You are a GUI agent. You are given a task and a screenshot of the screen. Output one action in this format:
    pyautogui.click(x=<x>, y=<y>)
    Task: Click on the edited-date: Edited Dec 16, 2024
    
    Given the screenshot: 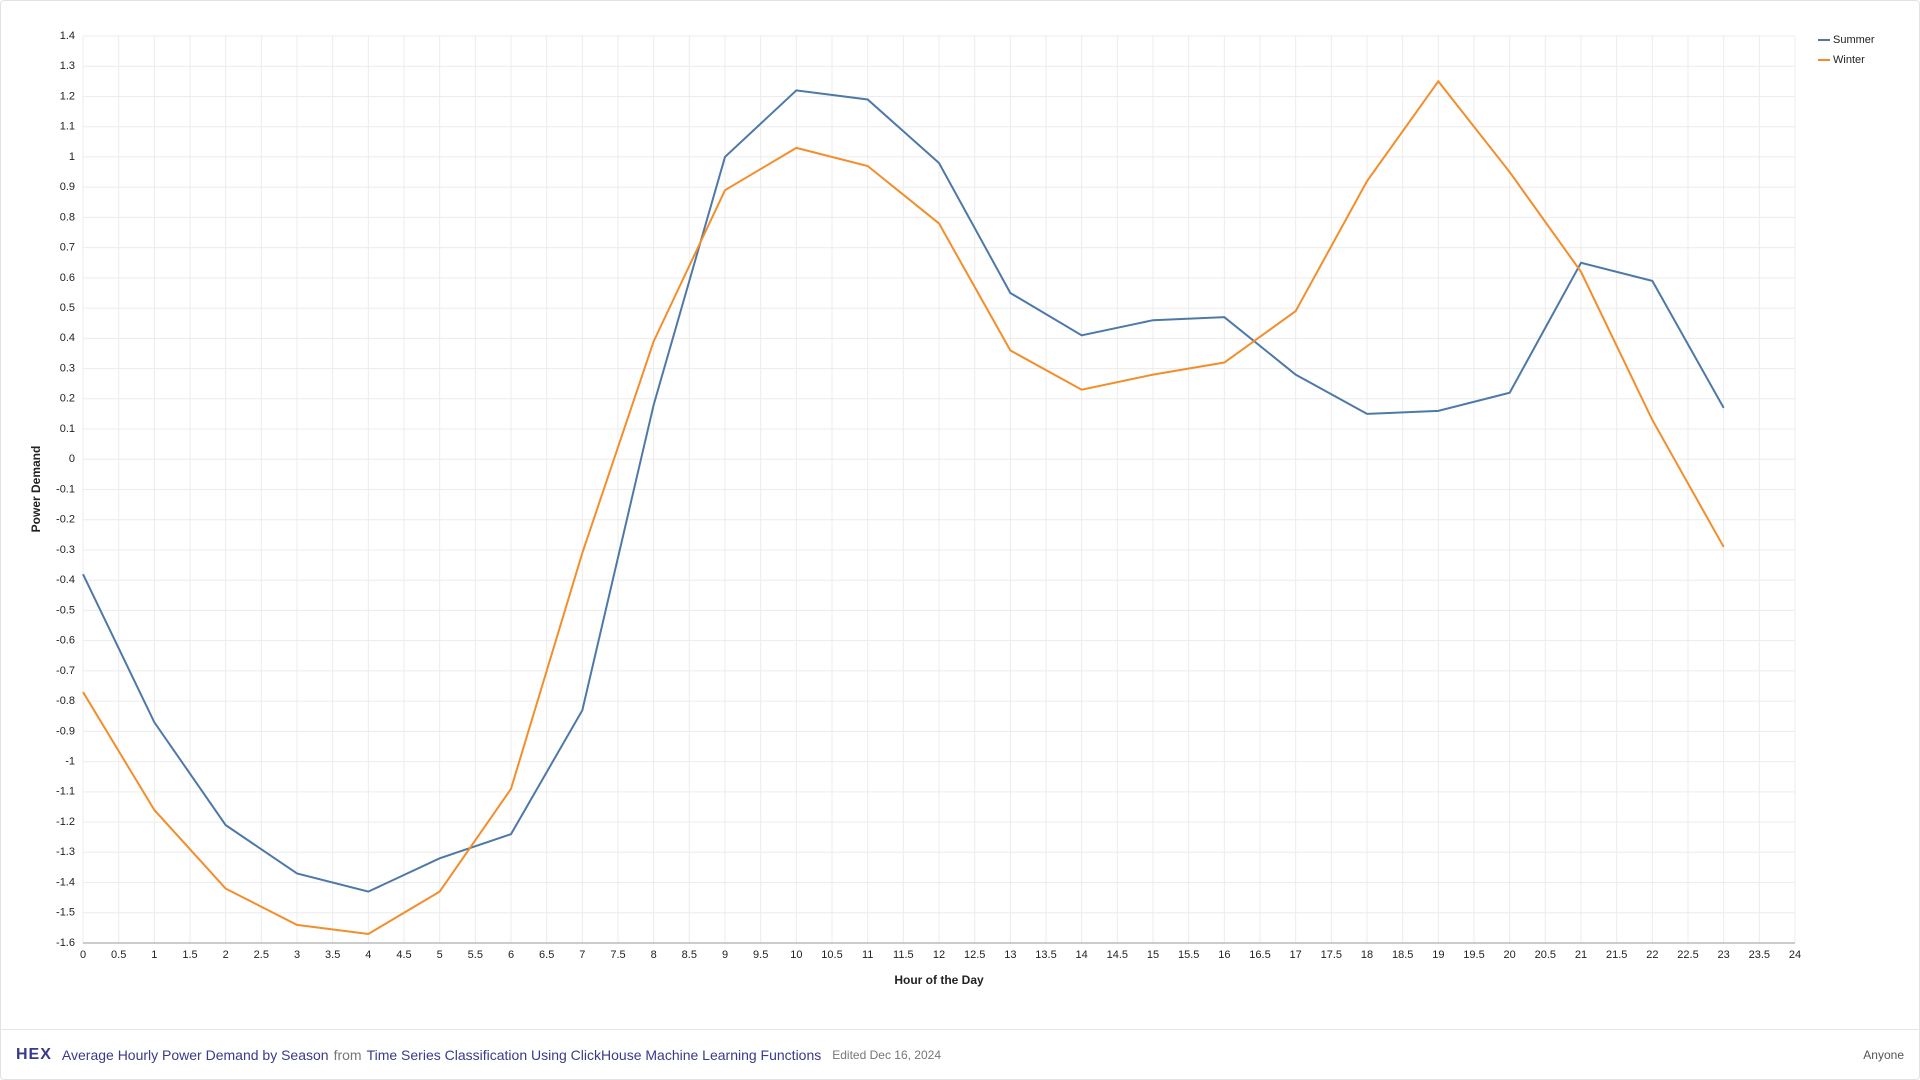 What is the action you would take?
    pyautogui.click(x=886, y=1055)
    